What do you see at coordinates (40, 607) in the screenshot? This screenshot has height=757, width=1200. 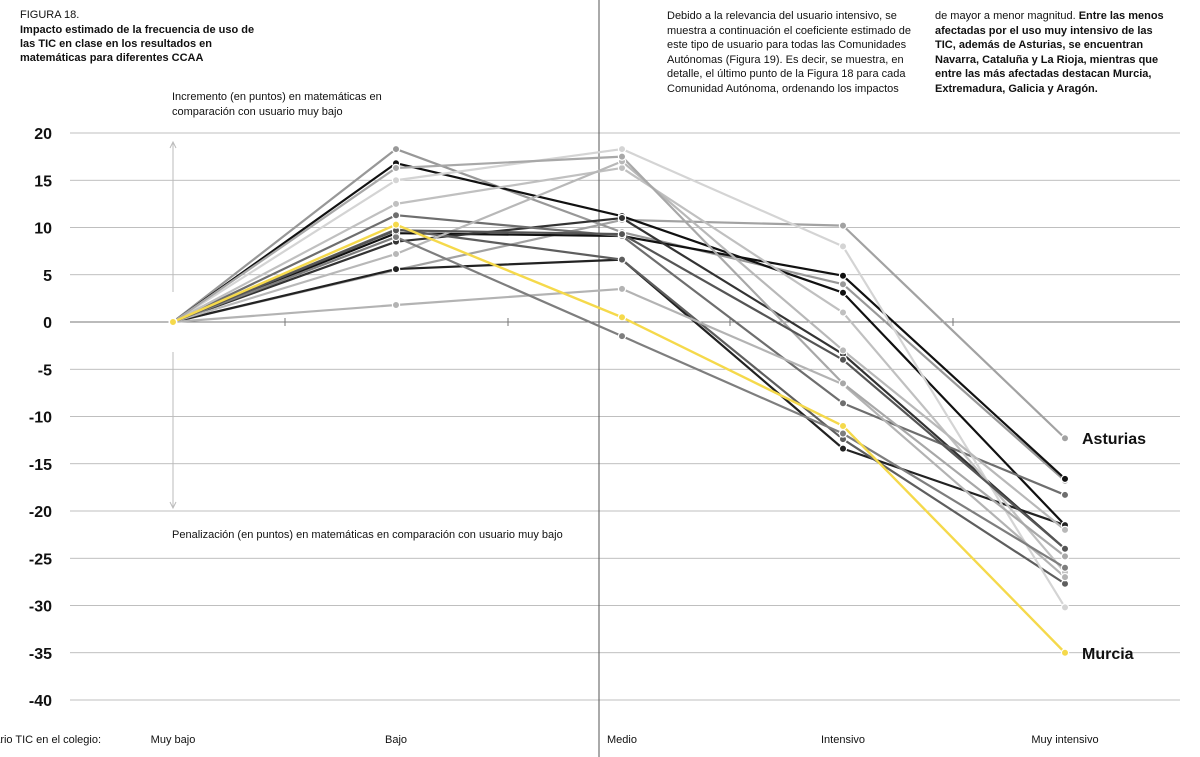 I see `y-tick-label: -30` at bounding box center [40, 607].